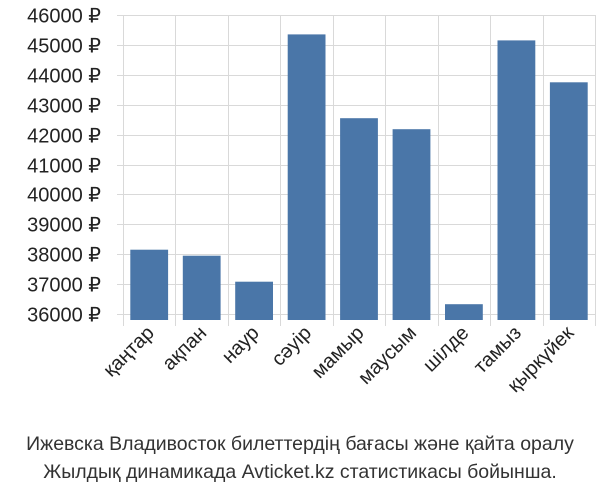  I want to click on y-tick-label: 46000 ₽, so click(64, 17).